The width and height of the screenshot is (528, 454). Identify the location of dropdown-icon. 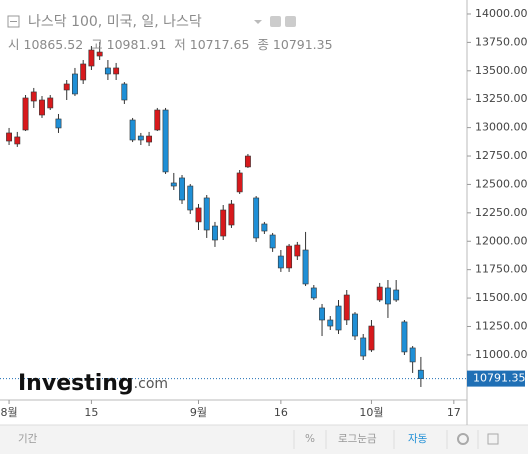
(258, 22).